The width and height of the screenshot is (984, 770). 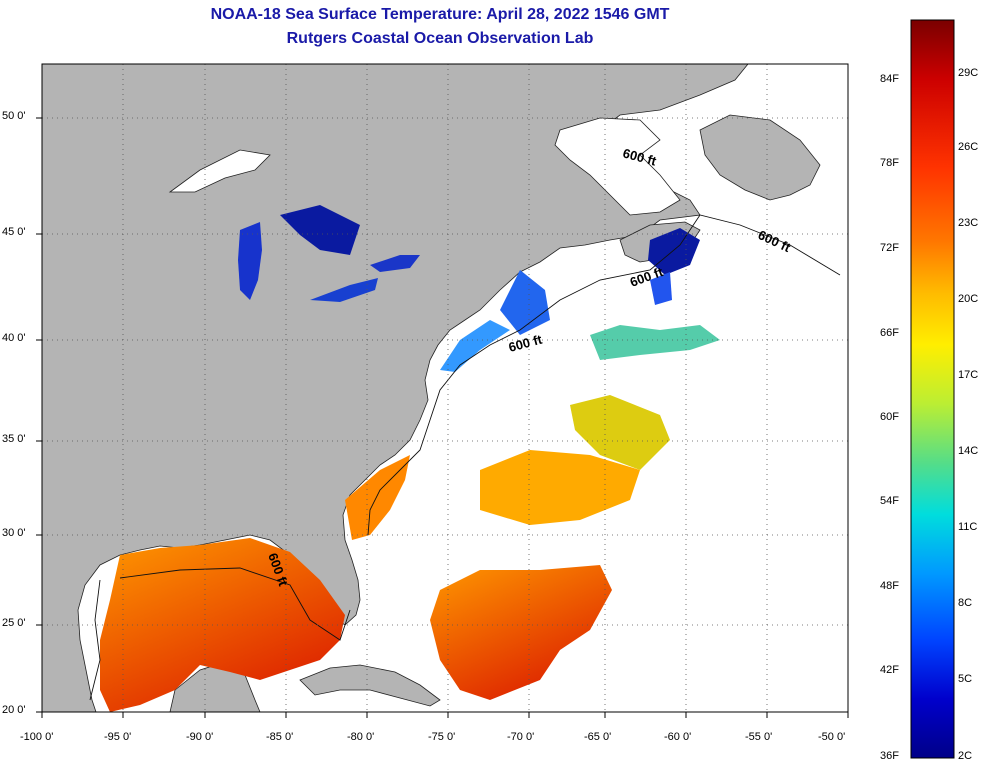 What do you see at coordinates (440, 38) in the screenshot?
I see `map-subtitle: Rutgers Coastal Ocean Observation Lab` at bounding box center [440, 38].